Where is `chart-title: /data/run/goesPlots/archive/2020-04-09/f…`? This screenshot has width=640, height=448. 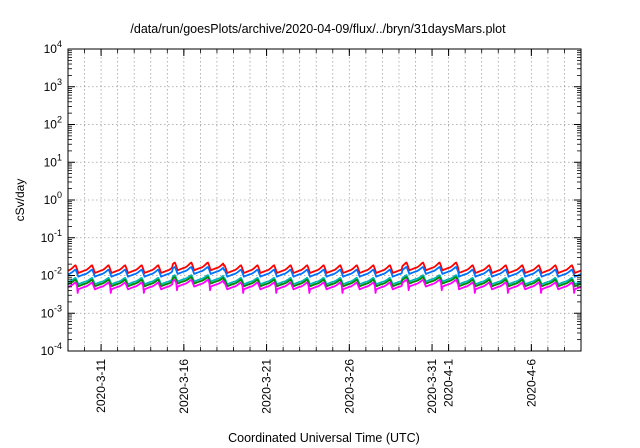
chart-title: /data/run/goesPlots/archive/2020-04-09/f… is located at coordinates (318, 29).